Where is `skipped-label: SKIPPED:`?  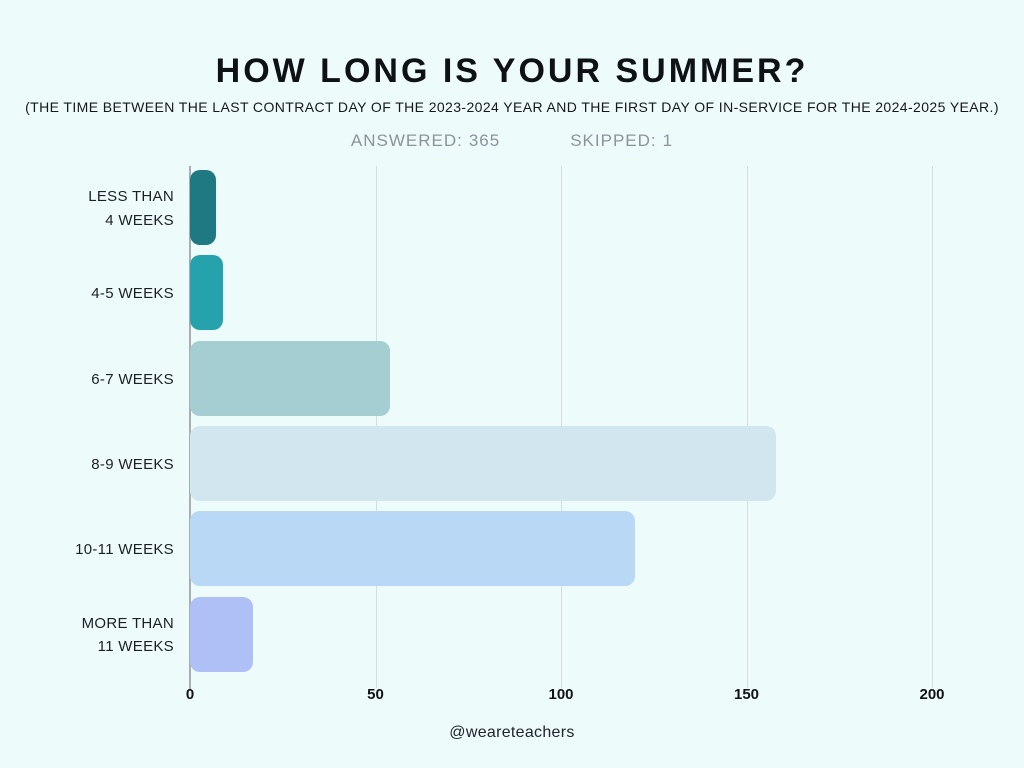 skipped-label: SKIPPED: is located at coordinates (613, 140).